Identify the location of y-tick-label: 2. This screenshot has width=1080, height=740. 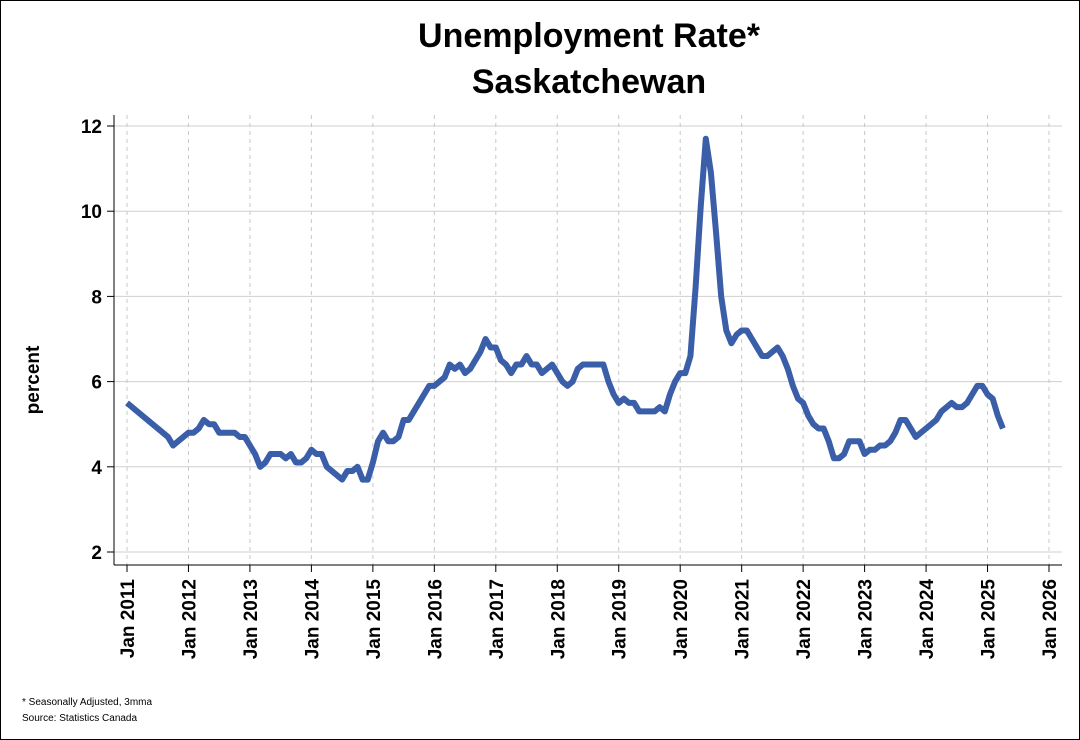
(96, 553).